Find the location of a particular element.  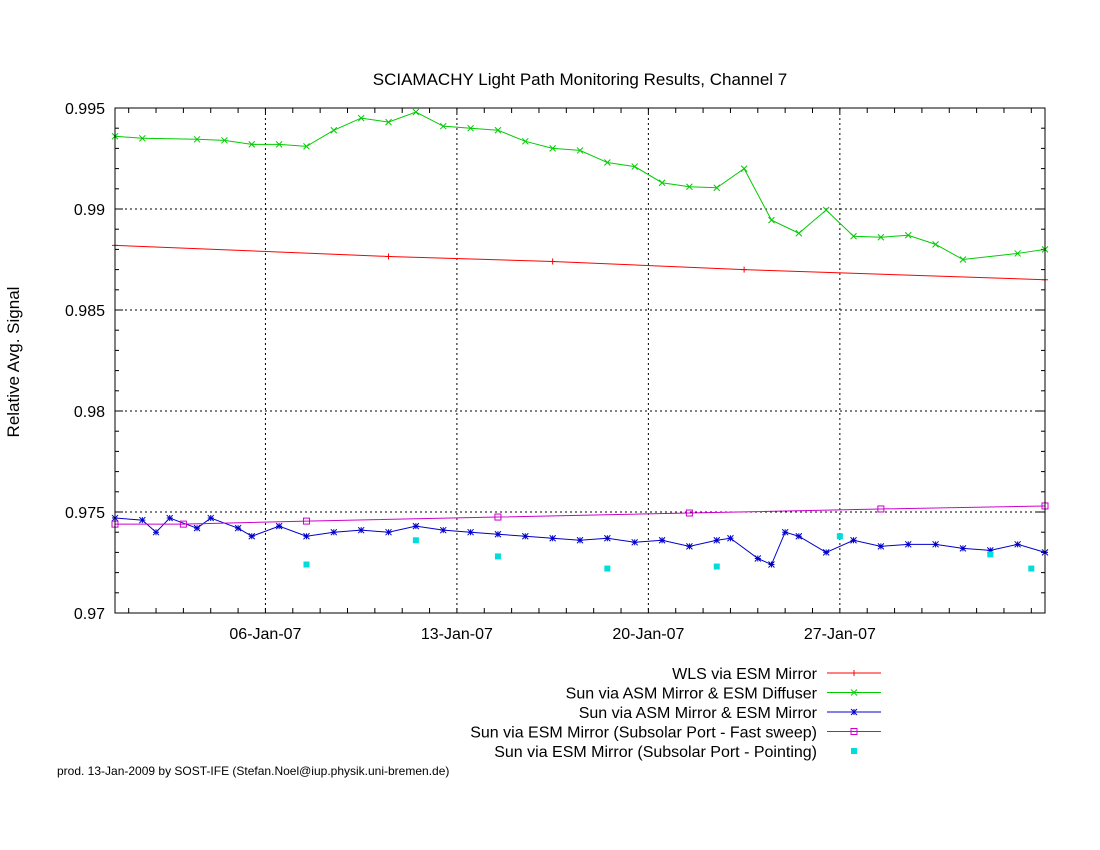

x-tick-label: 27-Jan-07 is located at coordinates (840, 634).